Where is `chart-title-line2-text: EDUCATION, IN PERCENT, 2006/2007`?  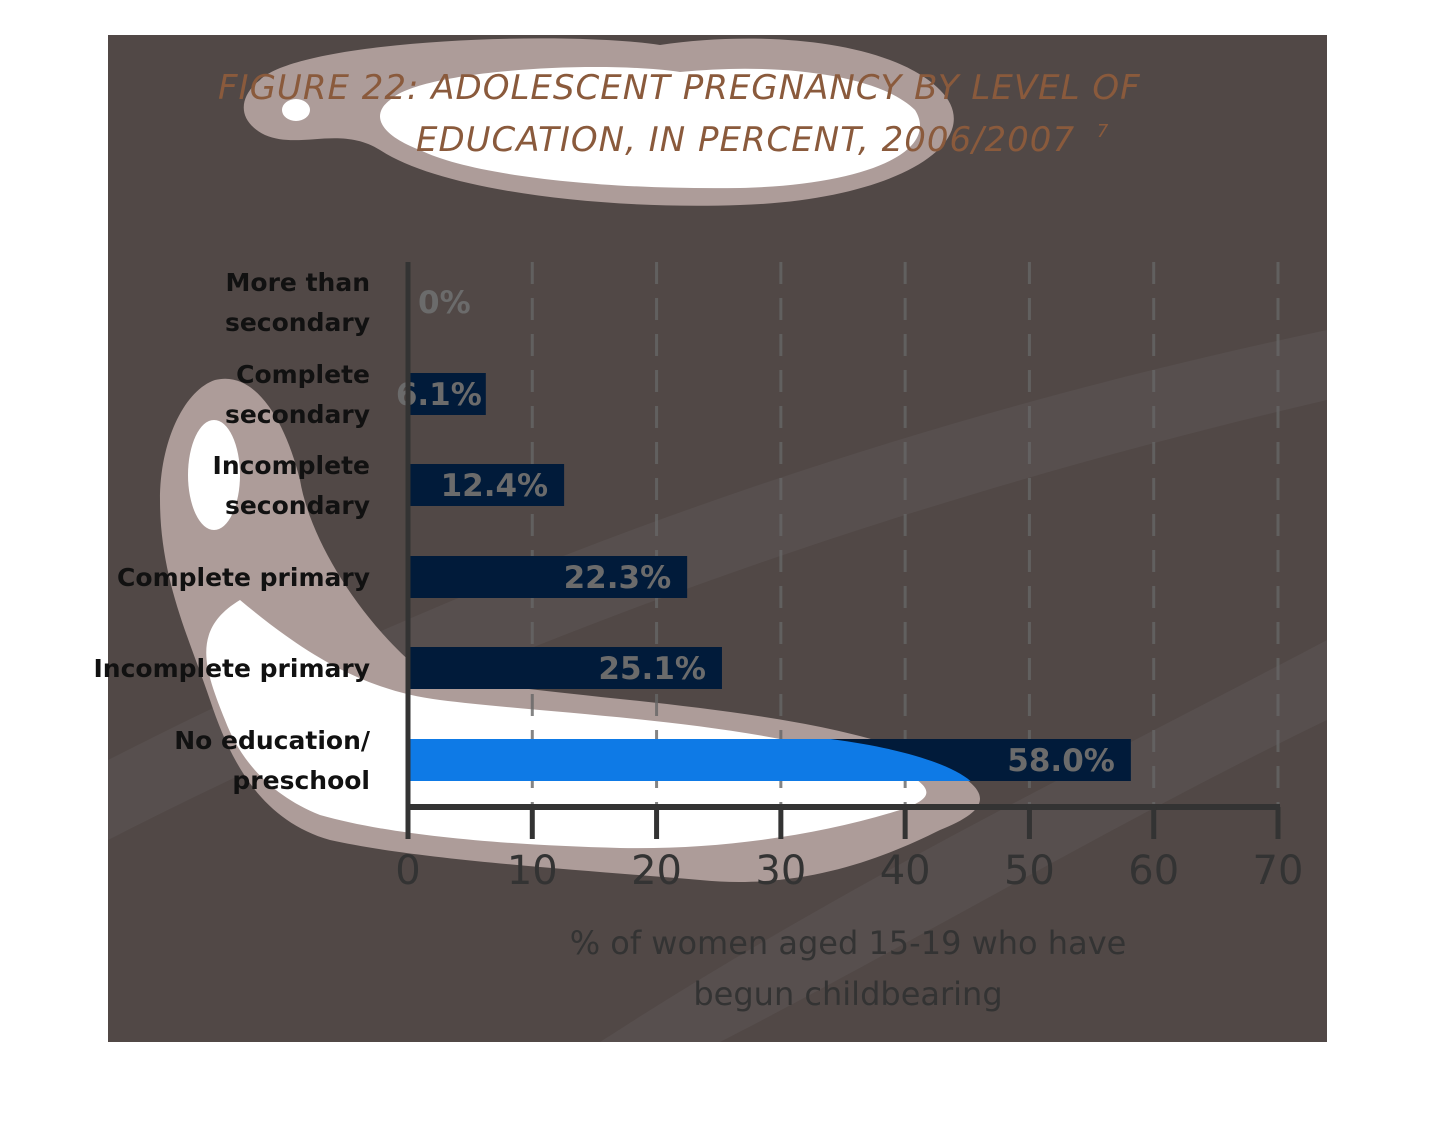 chart-title-line2-text: EDUCATION, IN PERCENT, 2006/2007 is located at coordinates (745, 140).